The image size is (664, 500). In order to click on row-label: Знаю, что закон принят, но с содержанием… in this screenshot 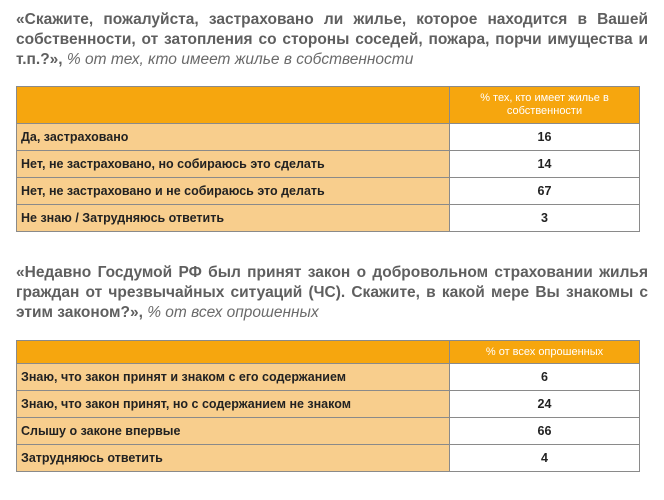, I will do `click(233, 404)`.